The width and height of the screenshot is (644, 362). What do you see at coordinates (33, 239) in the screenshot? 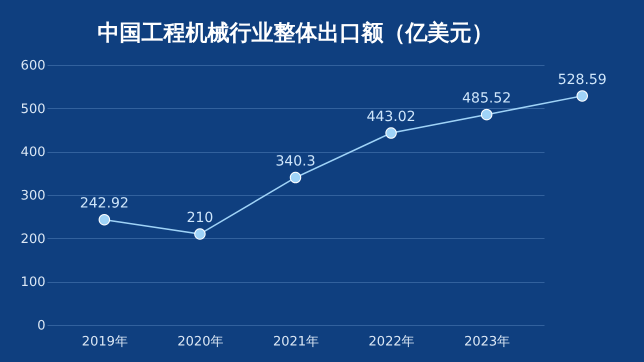
I see `y-tick-label: 200` at bounding box center [33, 239].